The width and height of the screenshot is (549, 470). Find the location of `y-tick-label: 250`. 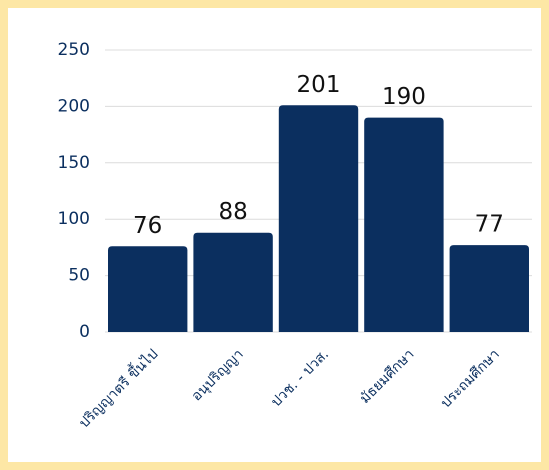

y-tick-label: 250 is located at coordinates (74, 50).